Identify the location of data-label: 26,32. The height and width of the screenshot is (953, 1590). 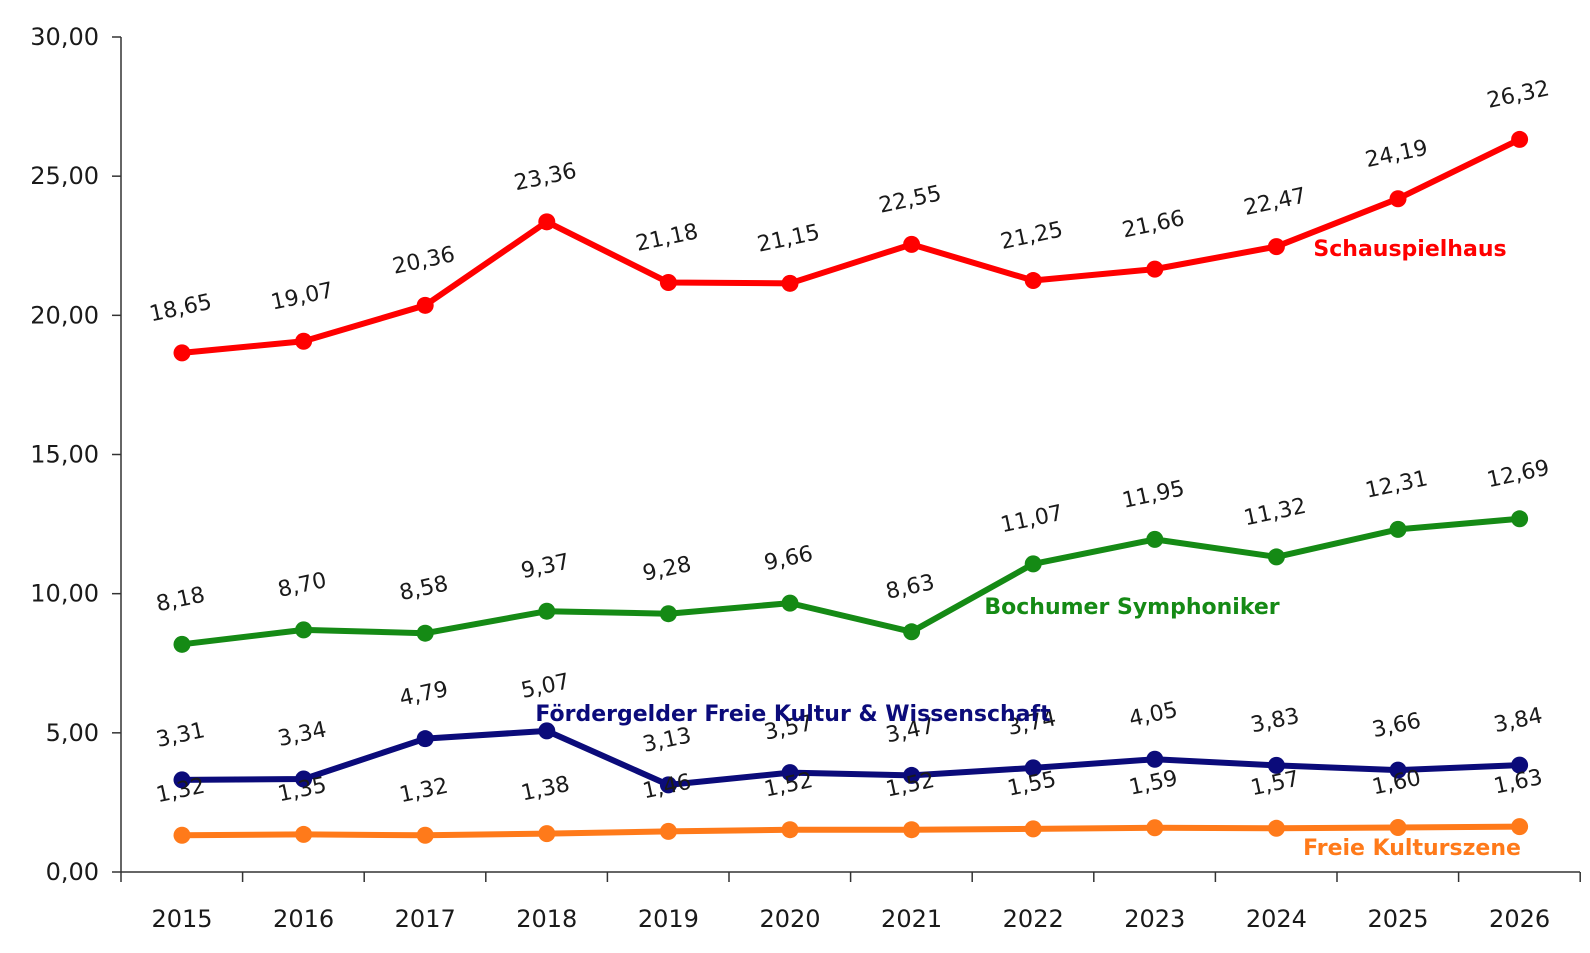
(1518, 95).